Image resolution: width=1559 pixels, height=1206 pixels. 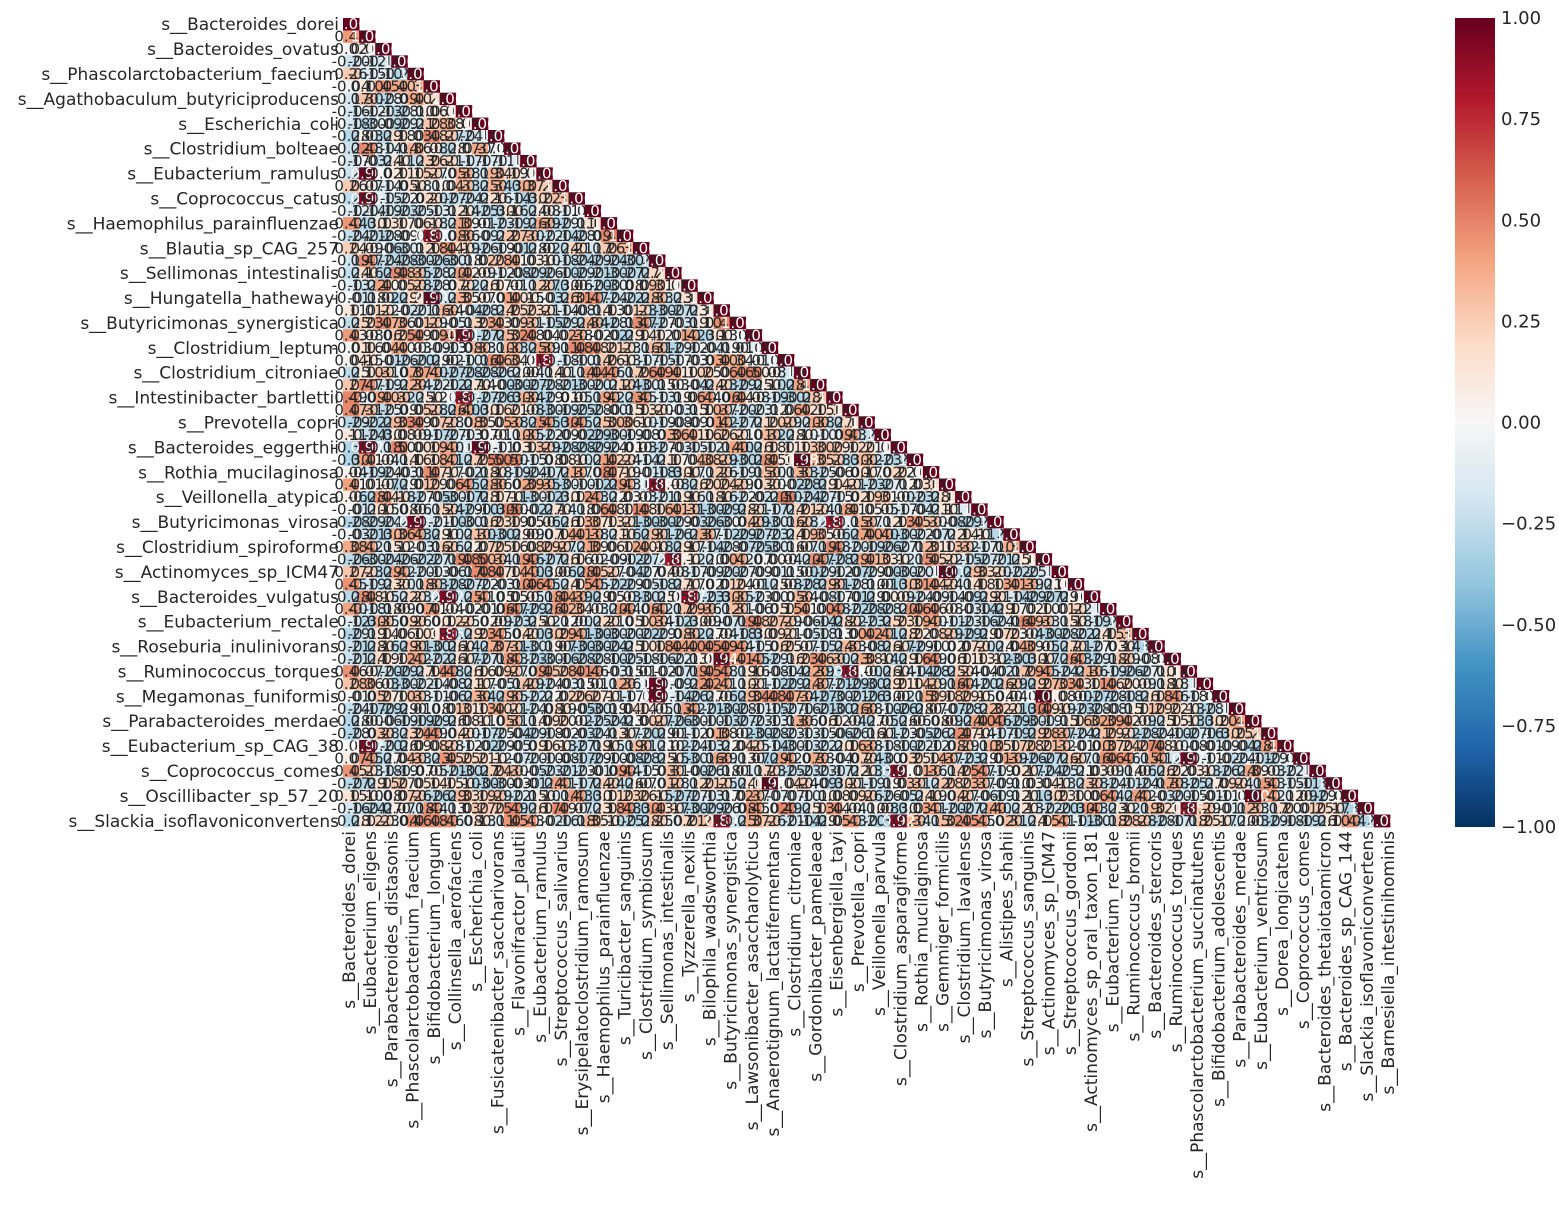 What do you see at coordinates (1528, 827) in the screenshot?
I see `colorbar-tick-label: −1.00` at bounding box center [1528, 827].